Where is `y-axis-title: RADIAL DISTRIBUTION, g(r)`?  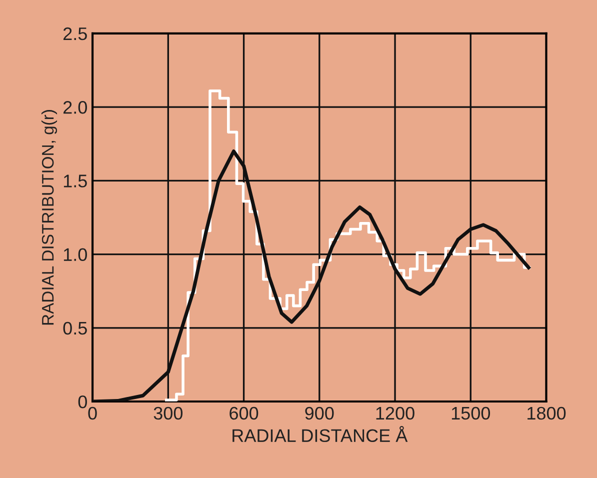
y-axis-title: RADIAL DISTRIBUTION, g(r) is located at coordinates (49, 217).